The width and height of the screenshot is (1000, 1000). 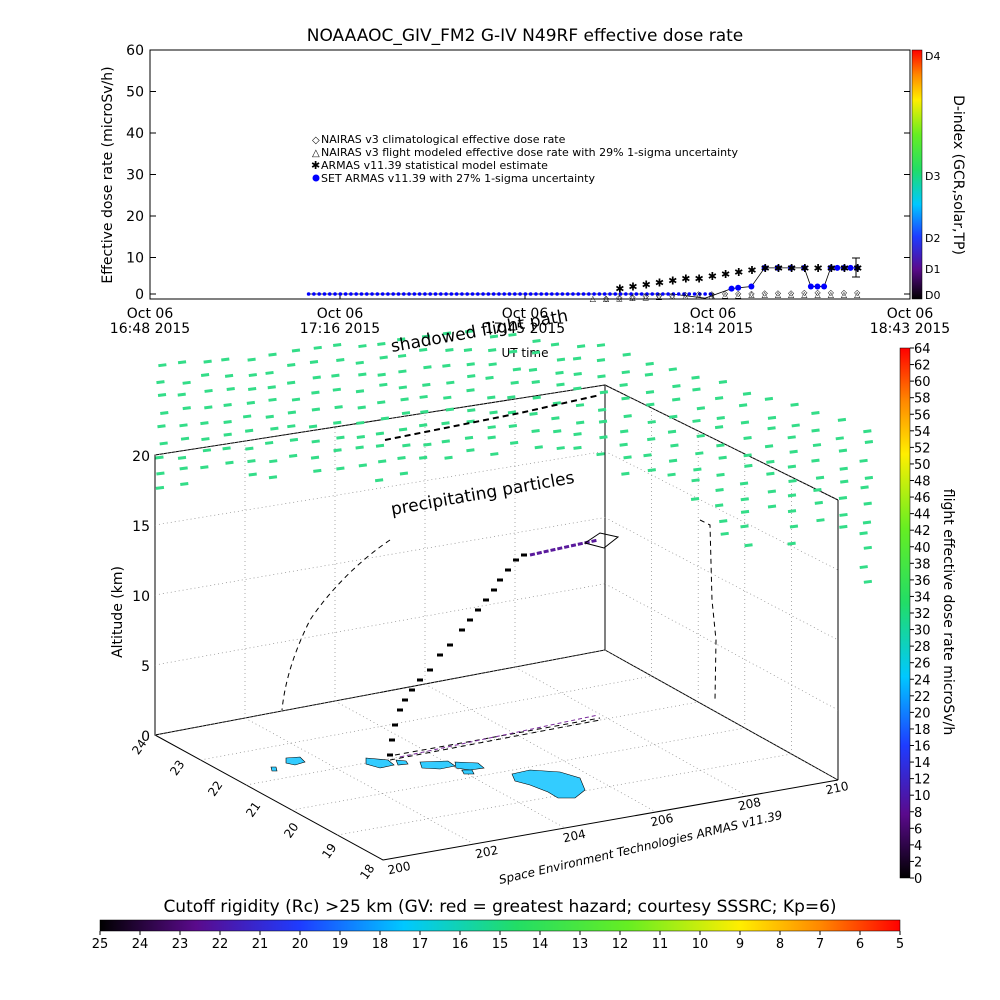 I want to click on dose-tick-label: 10, so click(x=922, y=796).